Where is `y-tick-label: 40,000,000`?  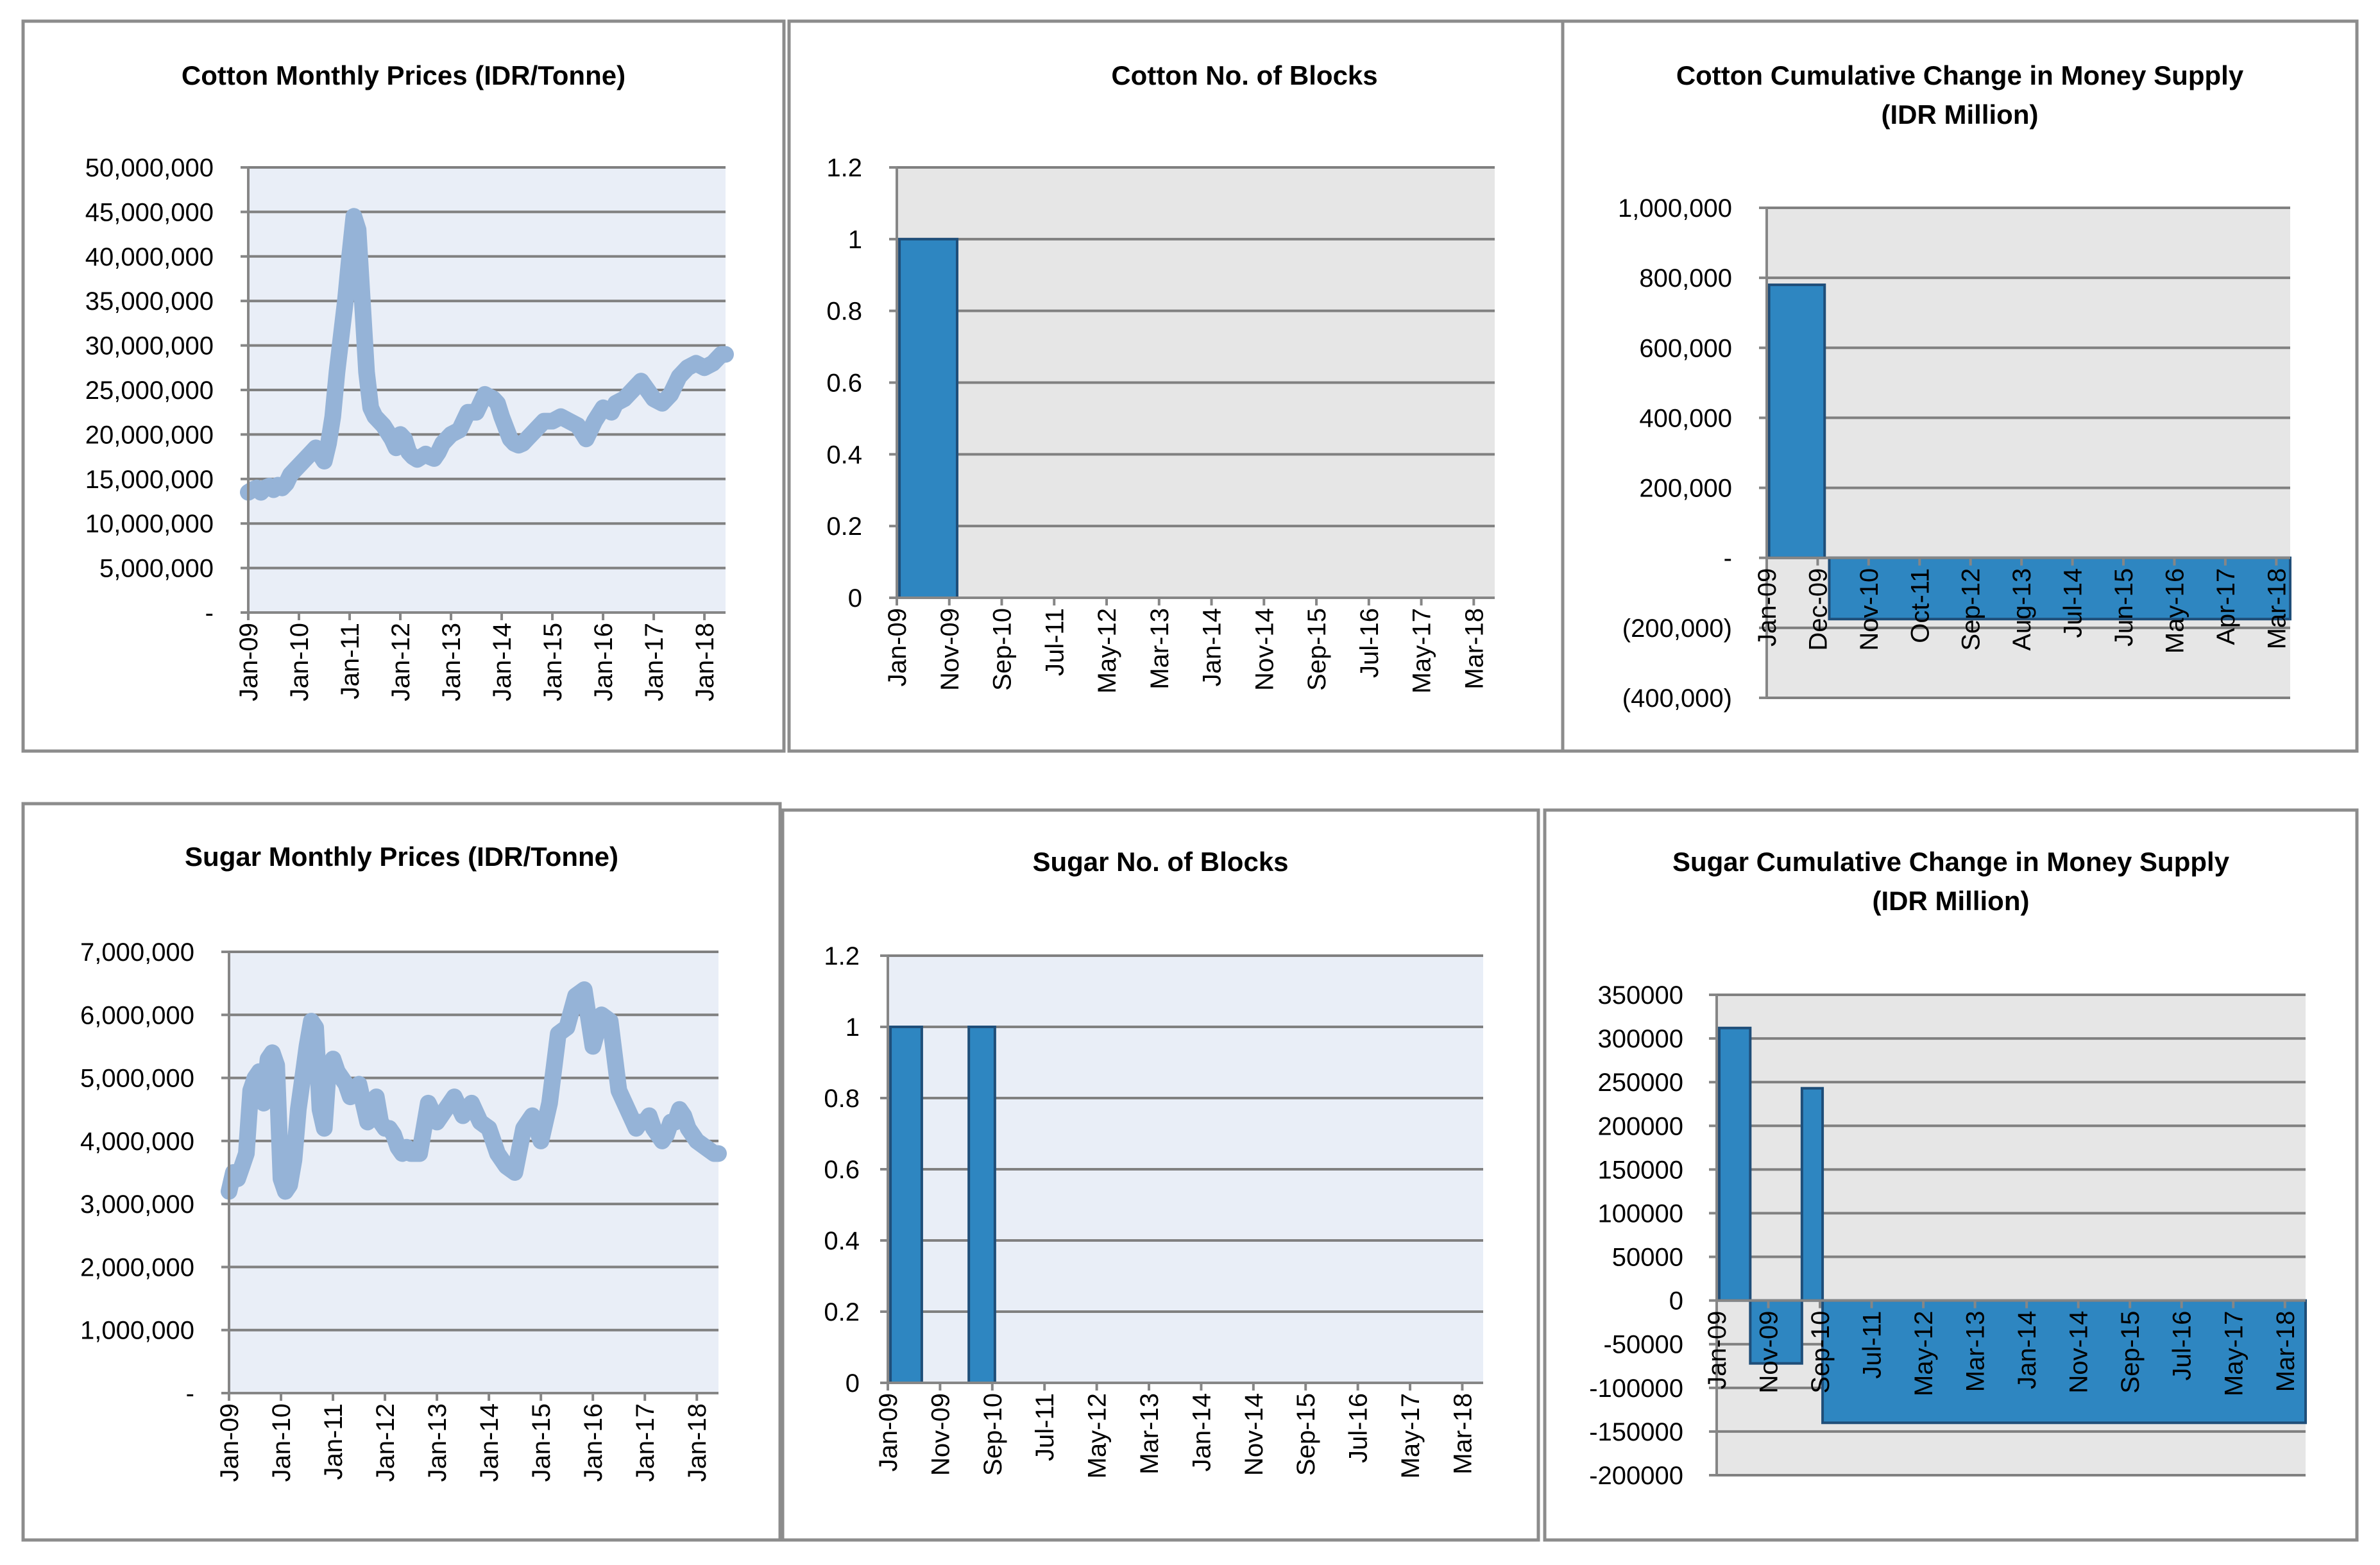
y-tick-label: 40,000,000 is located at coordinates (149, 257).